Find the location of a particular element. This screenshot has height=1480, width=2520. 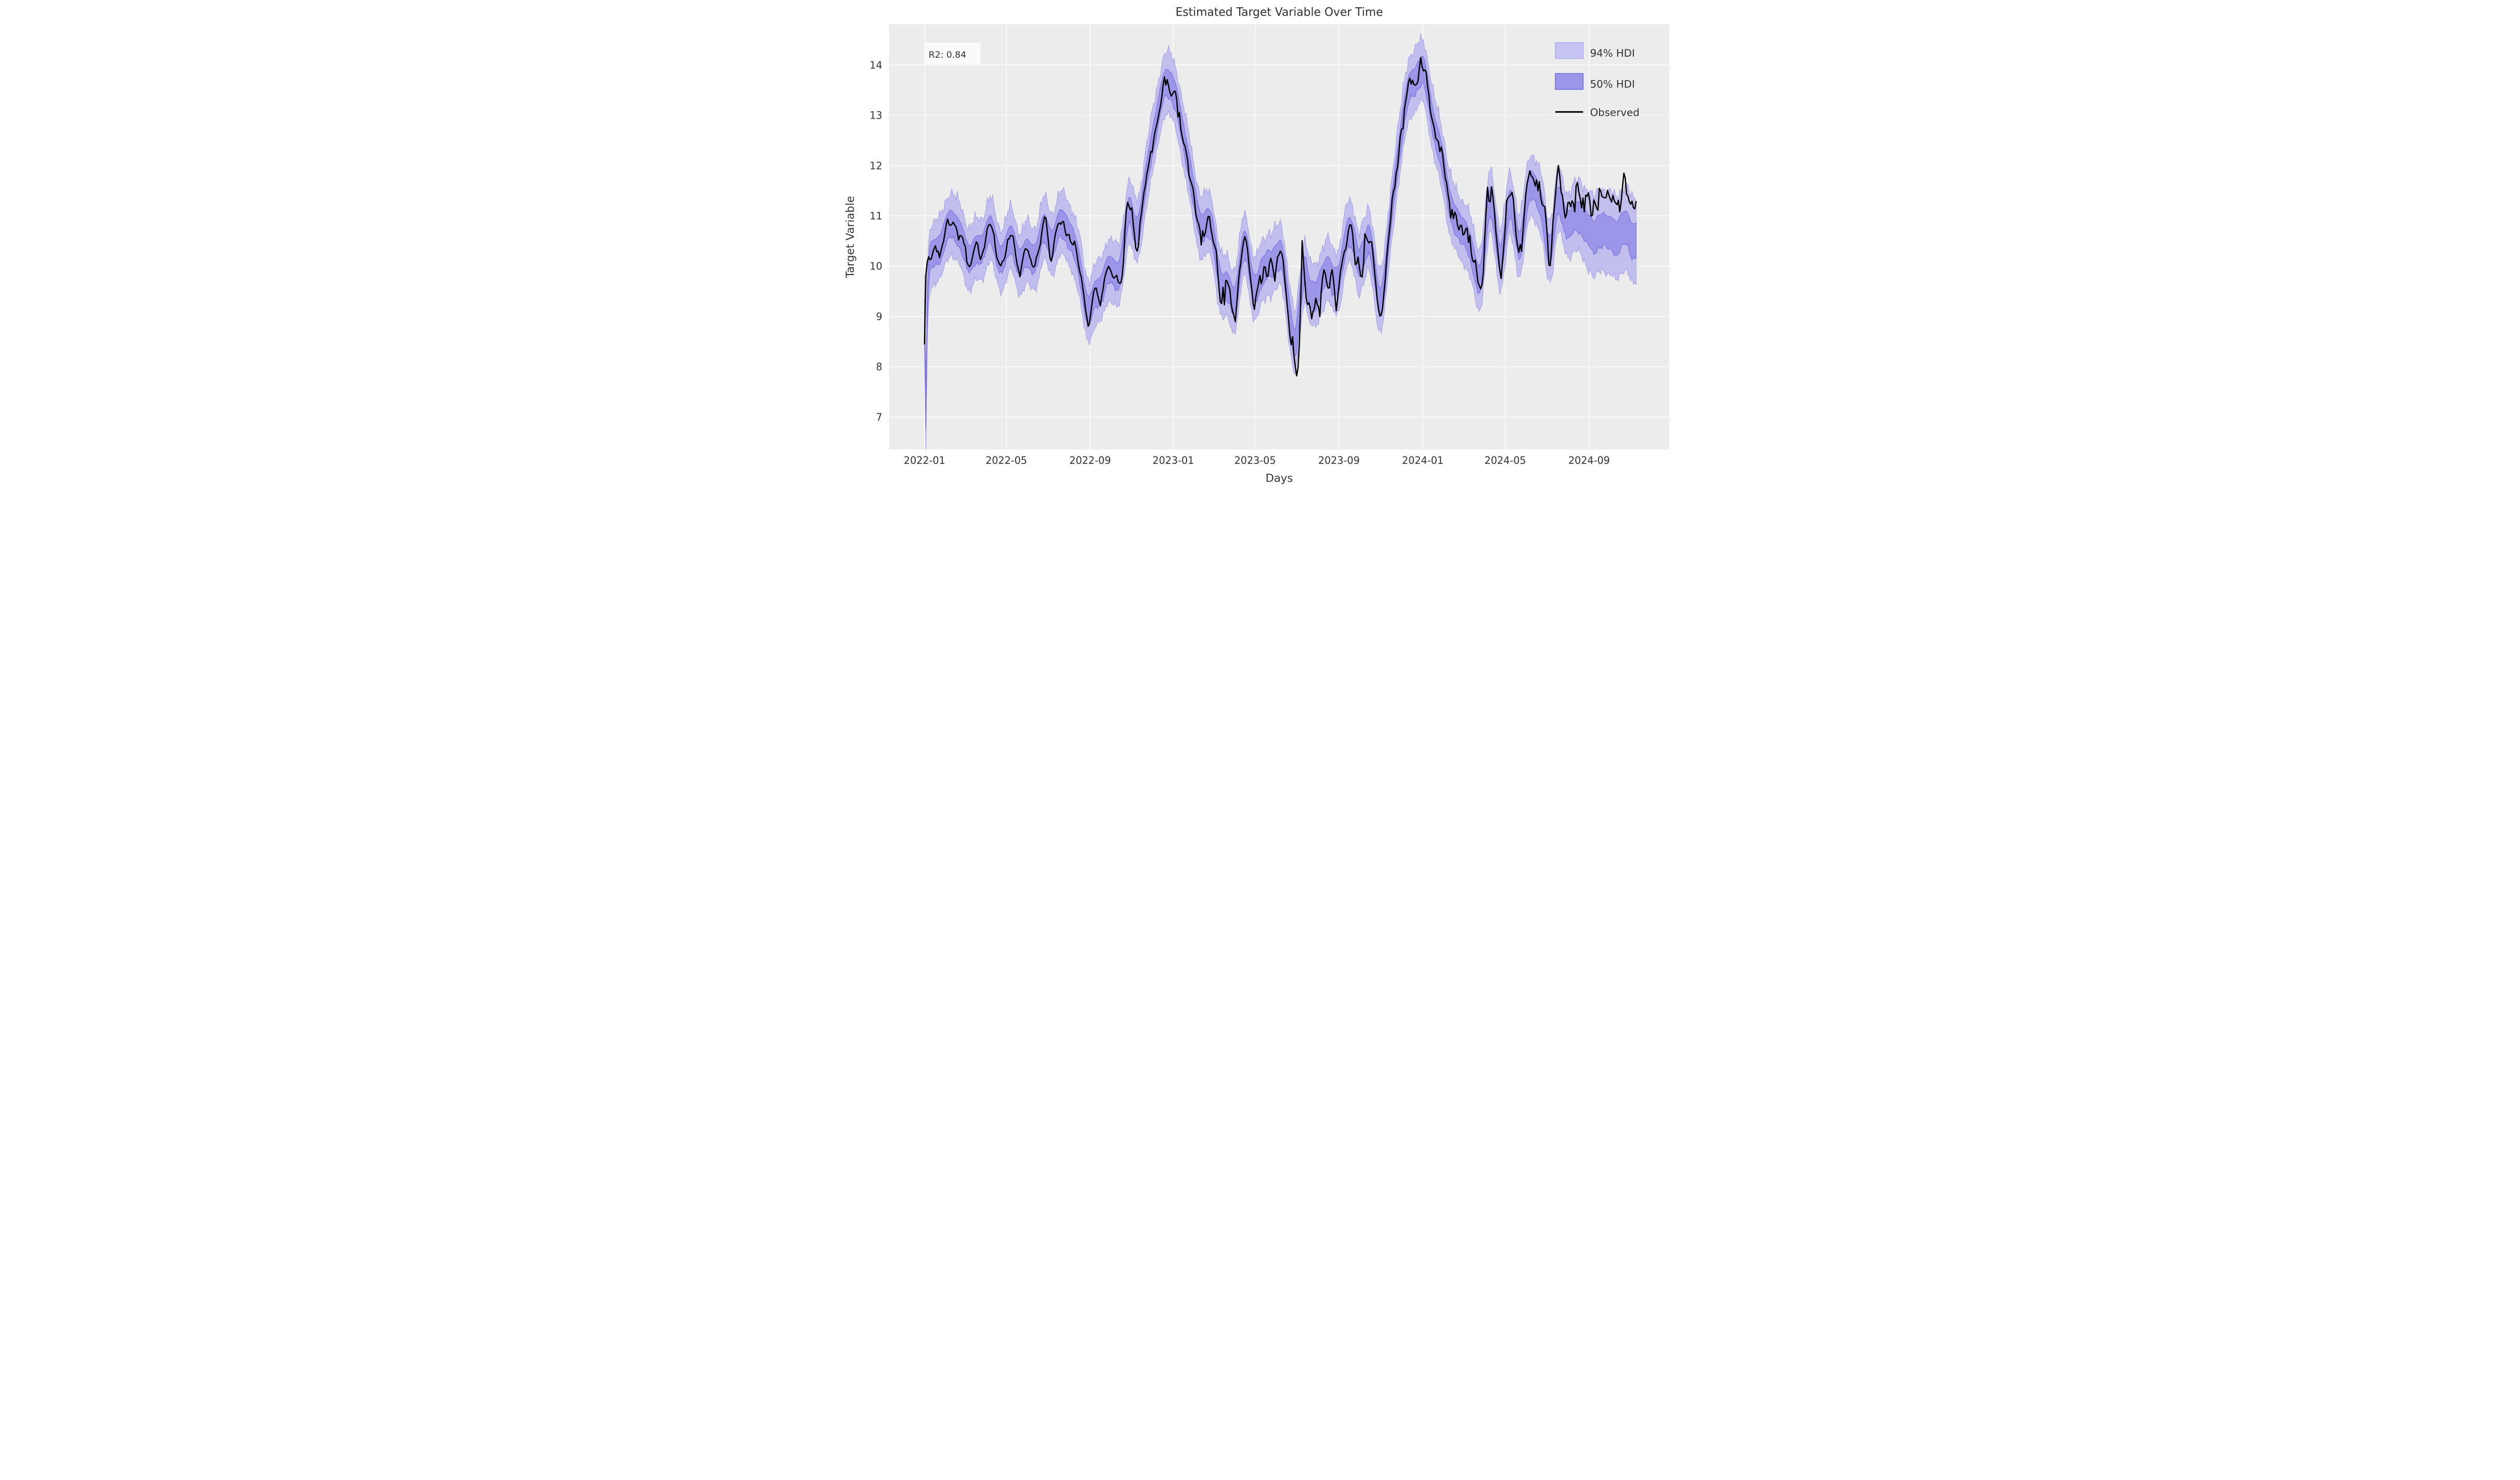

r2-annotation-box is located at coordinates (953, 53).